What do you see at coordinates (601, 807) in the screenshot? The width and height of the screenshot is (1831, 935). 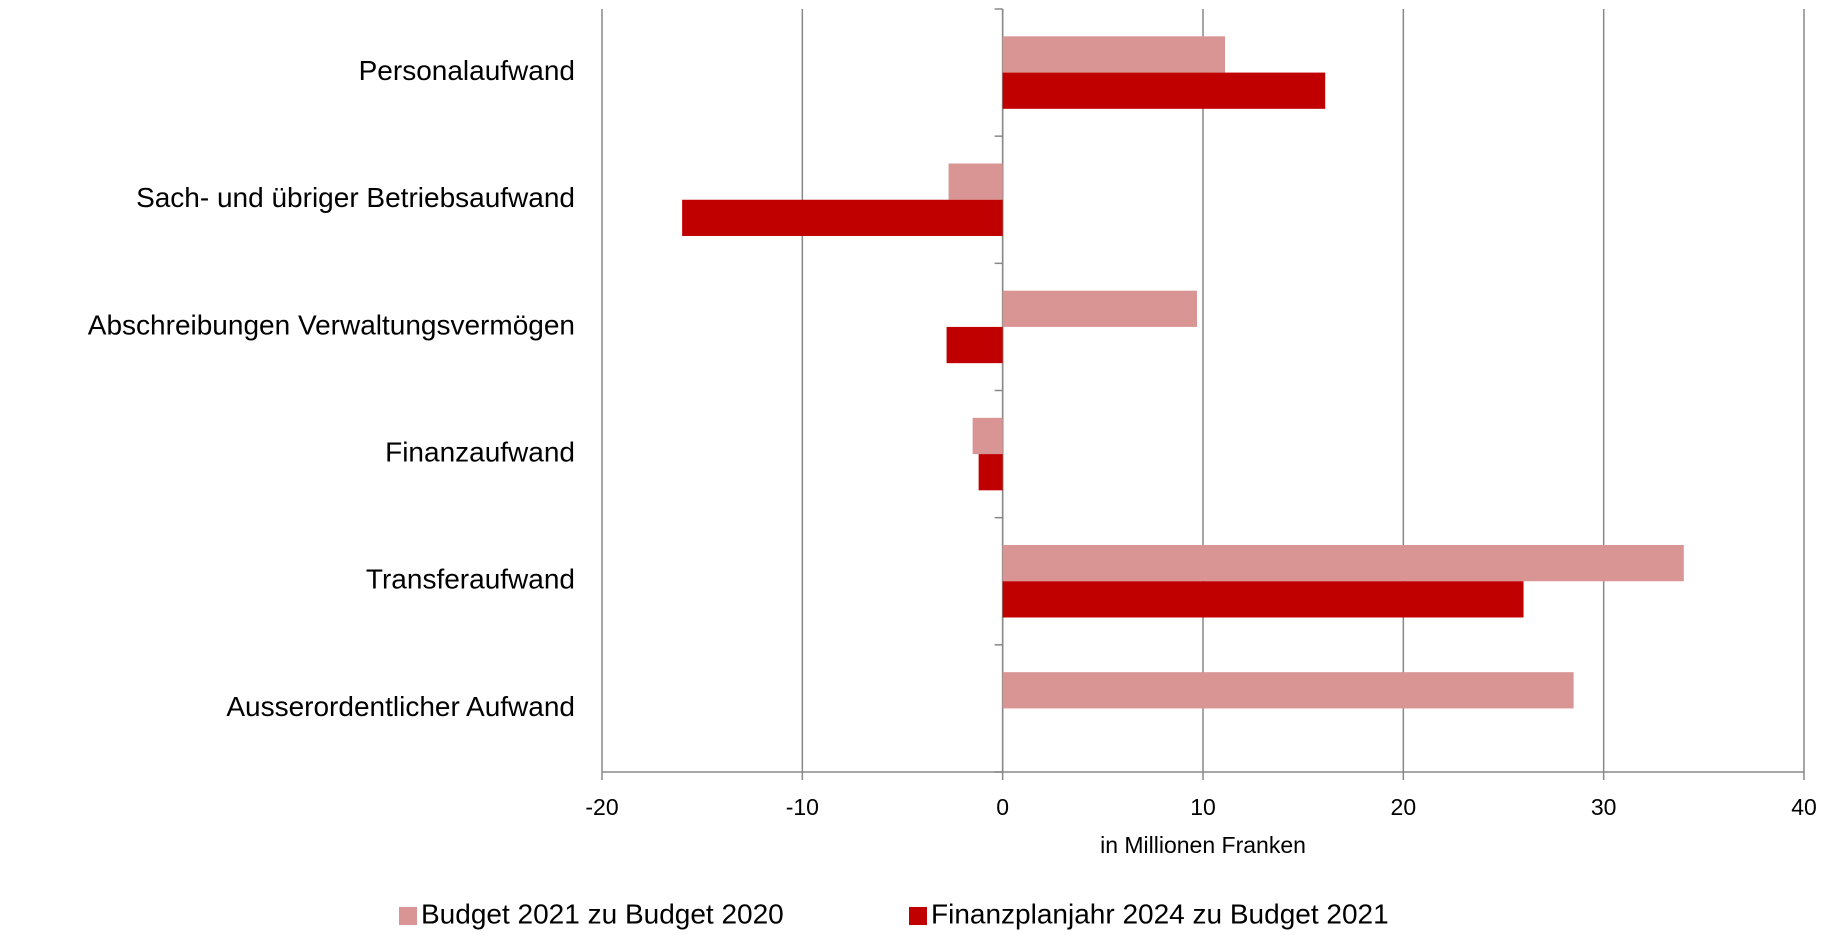 I see `x-tick-label: -20` at bounding box center [601, 807].